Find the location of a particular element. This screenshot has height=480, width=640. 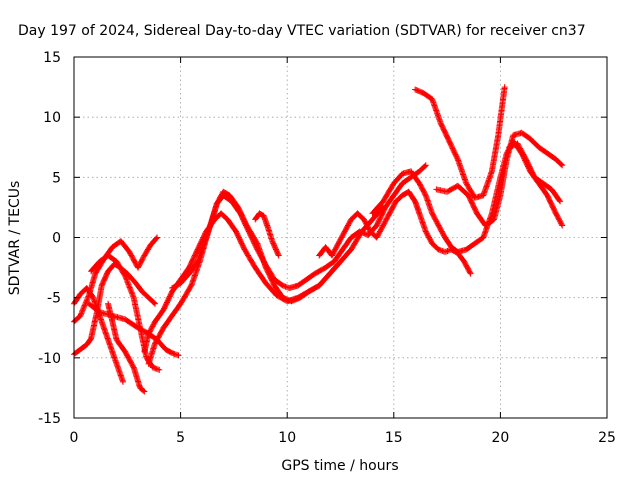

y-tick-label: -5 is located at coordinates (54, 299).